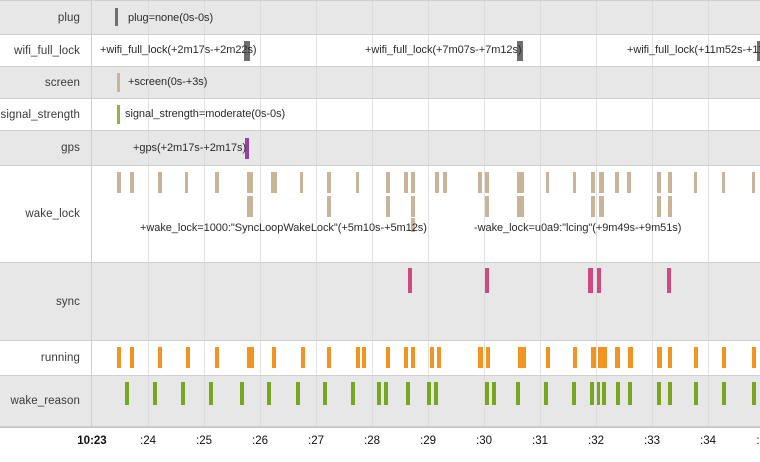  What do you see at coordinates (118, 82) in the screenshot?
I see `event-bar-screen` at bounding box center [118, 82].